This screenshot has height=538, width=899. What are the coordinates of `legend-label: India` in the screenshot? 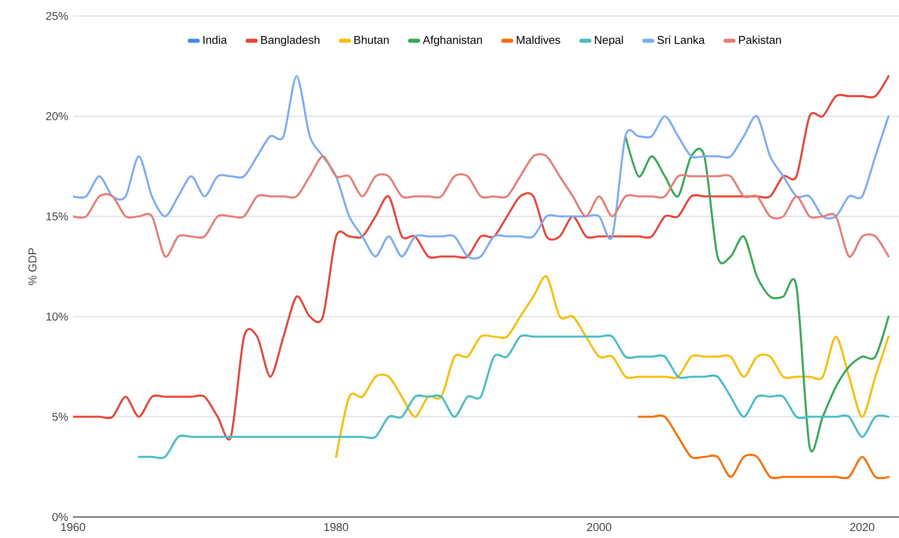 It's located at (215, 40).